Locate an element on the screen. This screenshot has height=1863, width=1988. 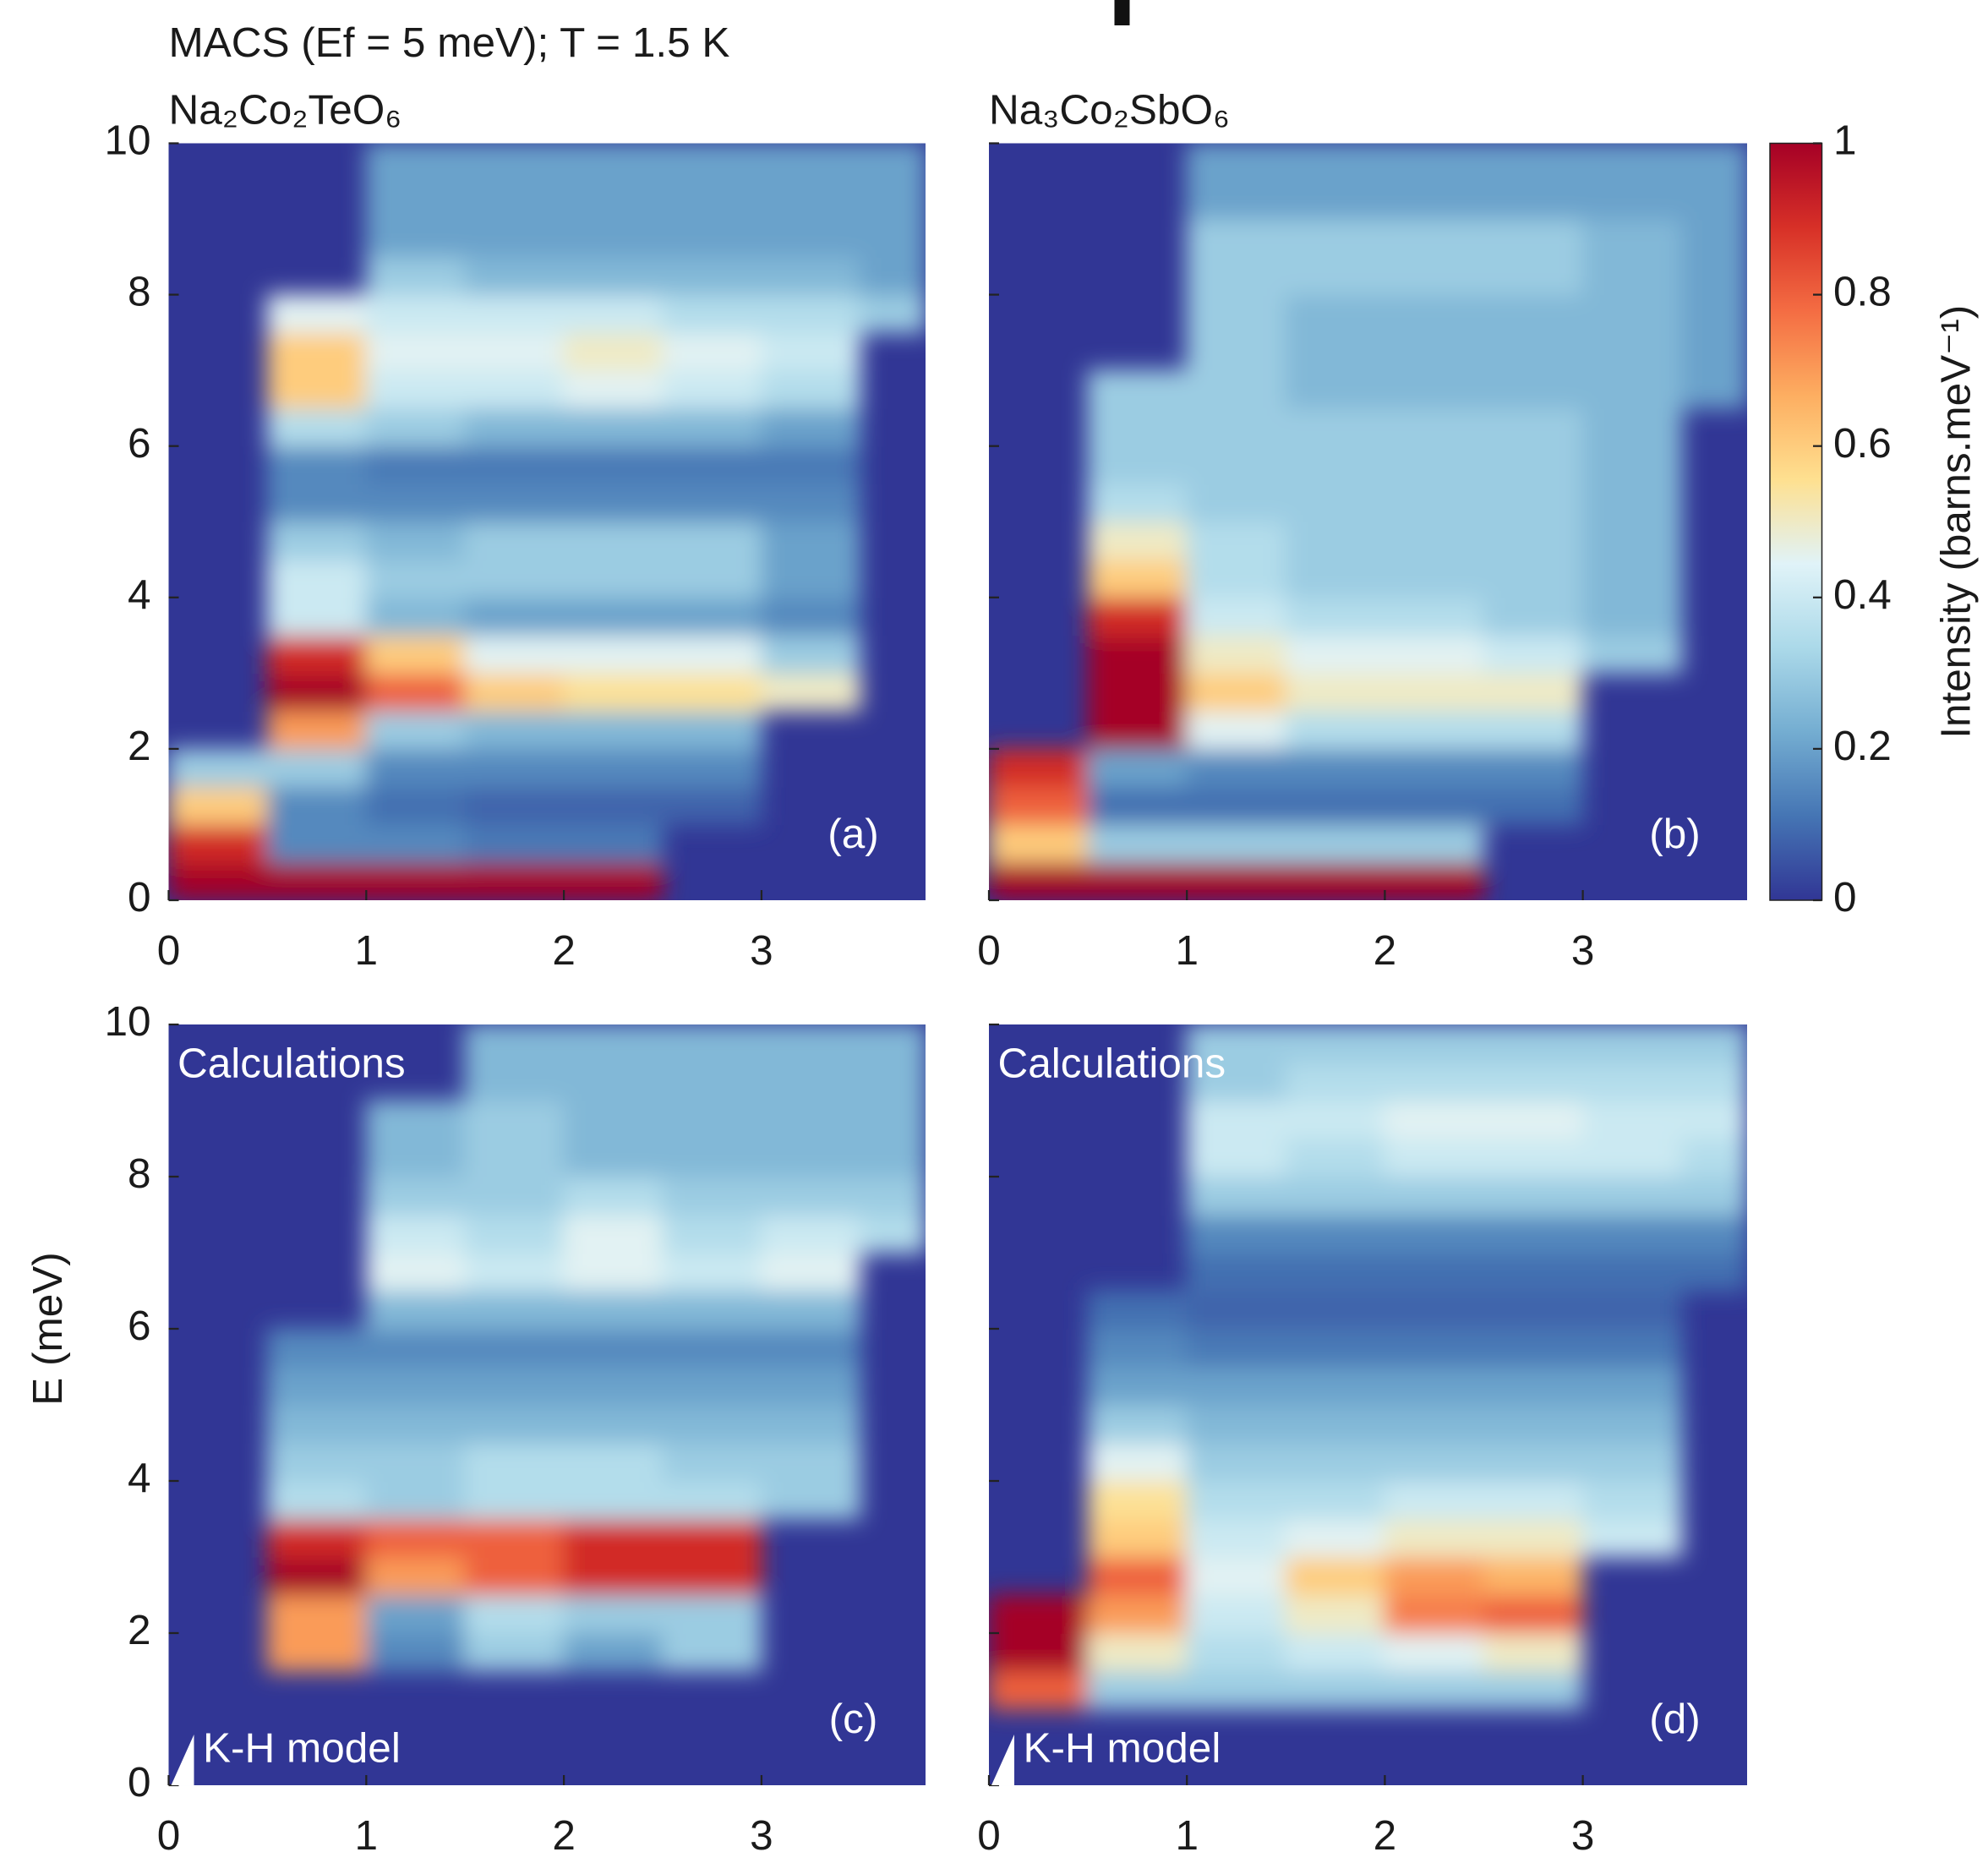
y-tick-label: 0 is located at coordinates (139, 1782).